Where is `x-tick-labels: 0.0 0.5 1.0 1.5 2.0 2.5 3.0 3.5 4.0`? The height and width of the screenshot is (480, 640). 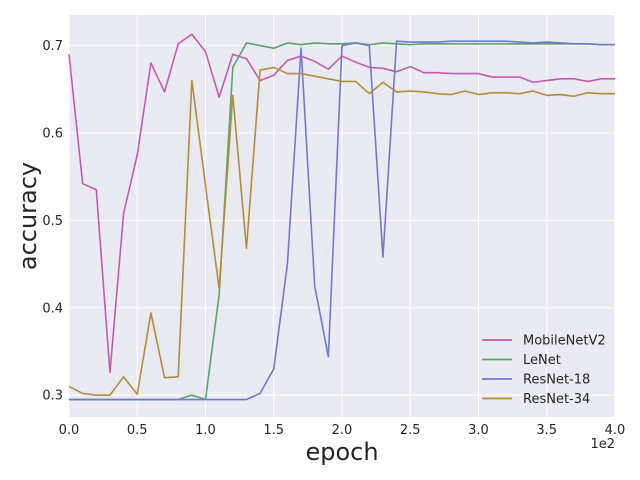
x-tick-labels: 0.0 0.5 1.0 1.5 2.0 2.5 3.0 3.5 4.0 is located at coordinates (342, 430).